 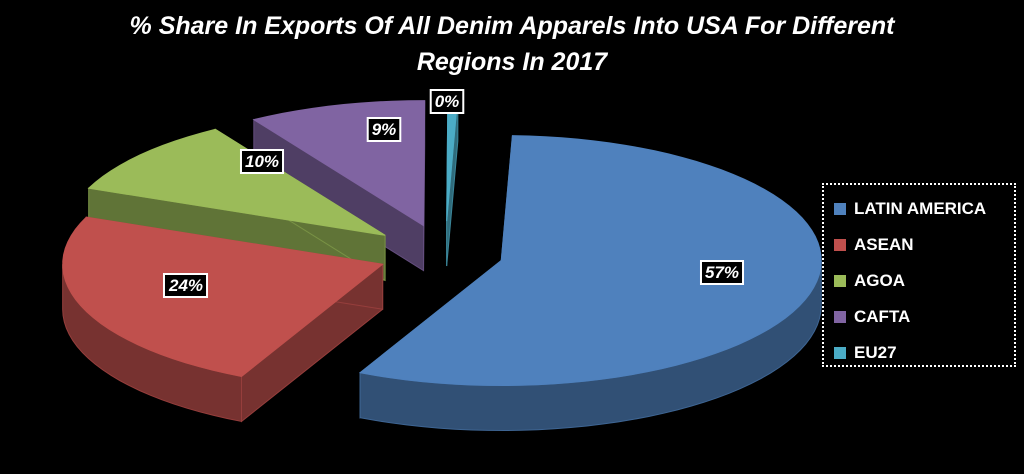 What do you see at coordinates (840, 245) in the screenshot?
I see `legend-swatch-asean` at bounding box center [840, 245].